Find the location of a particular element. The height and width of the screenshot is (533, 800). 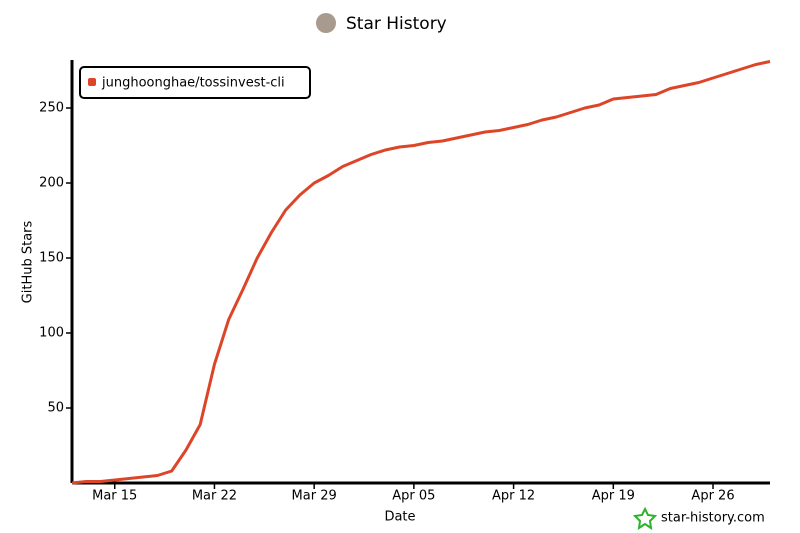

legend-label: junghoonghae/tossinvest-cli is located at coordinates (193, 83).